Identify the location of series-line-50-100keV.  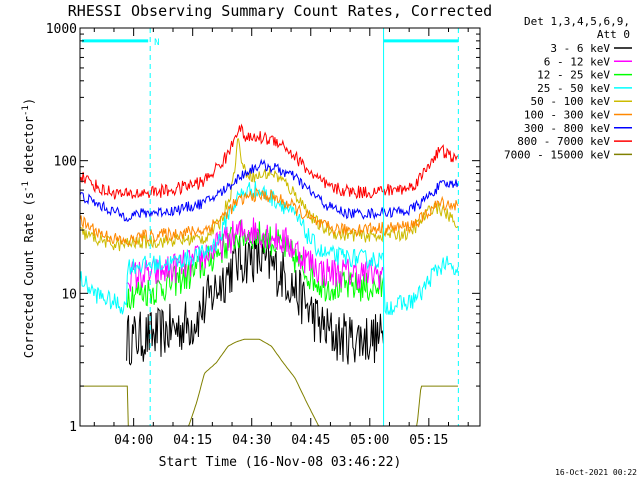
(269, 195).